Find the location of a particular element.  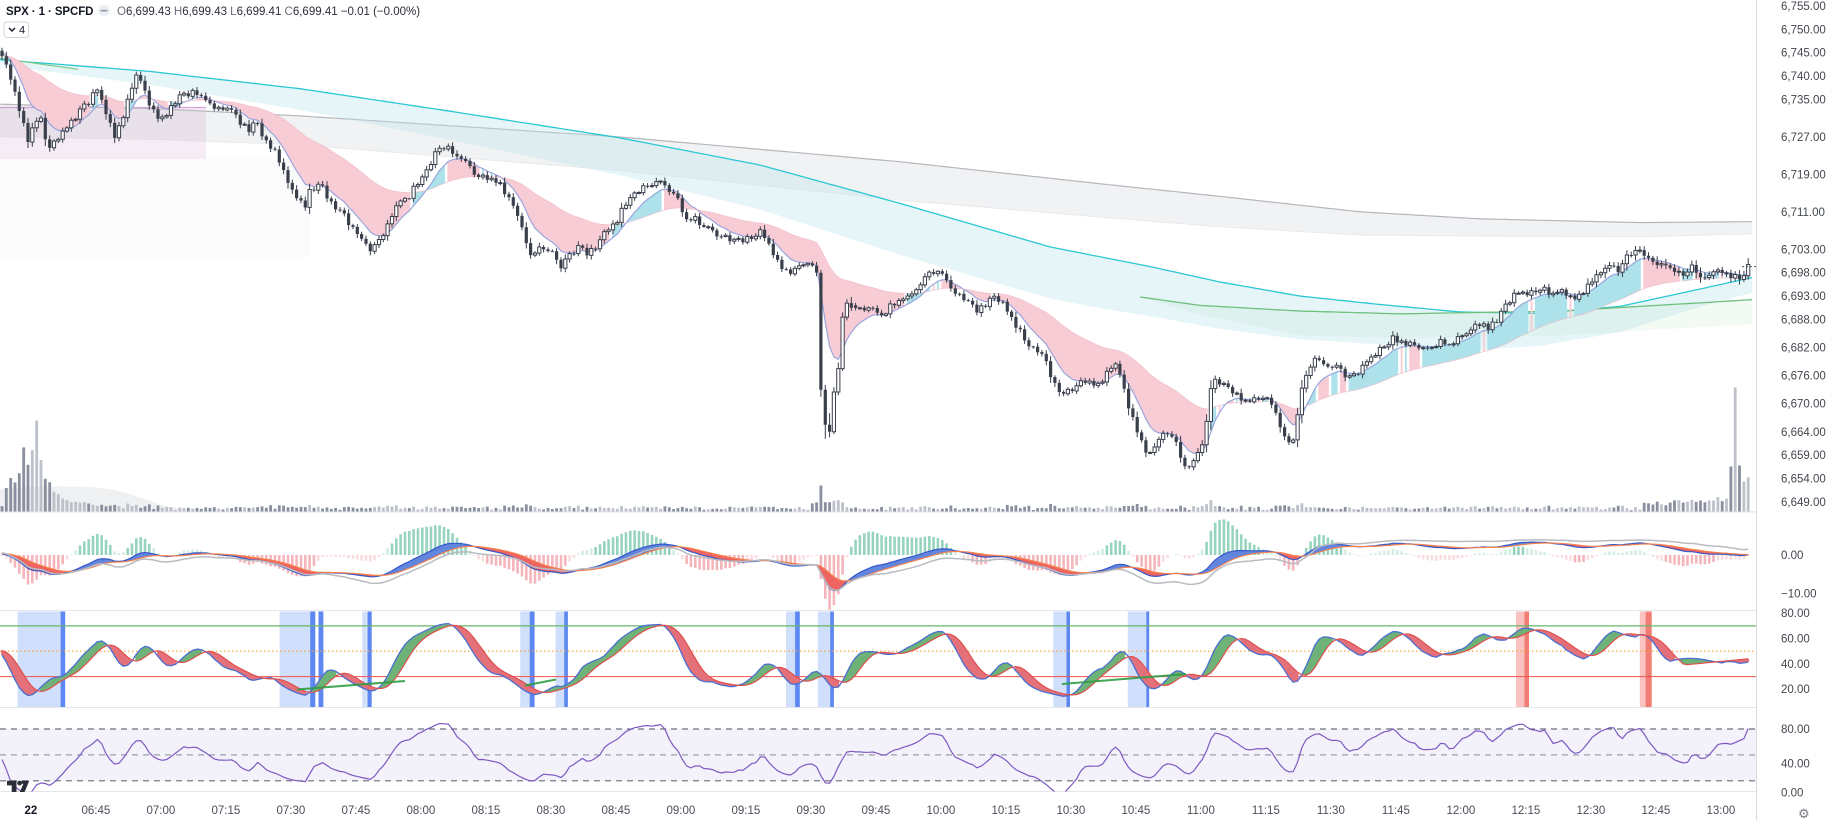

svg-text: 13:00 is located at coordinates (1721, 811).